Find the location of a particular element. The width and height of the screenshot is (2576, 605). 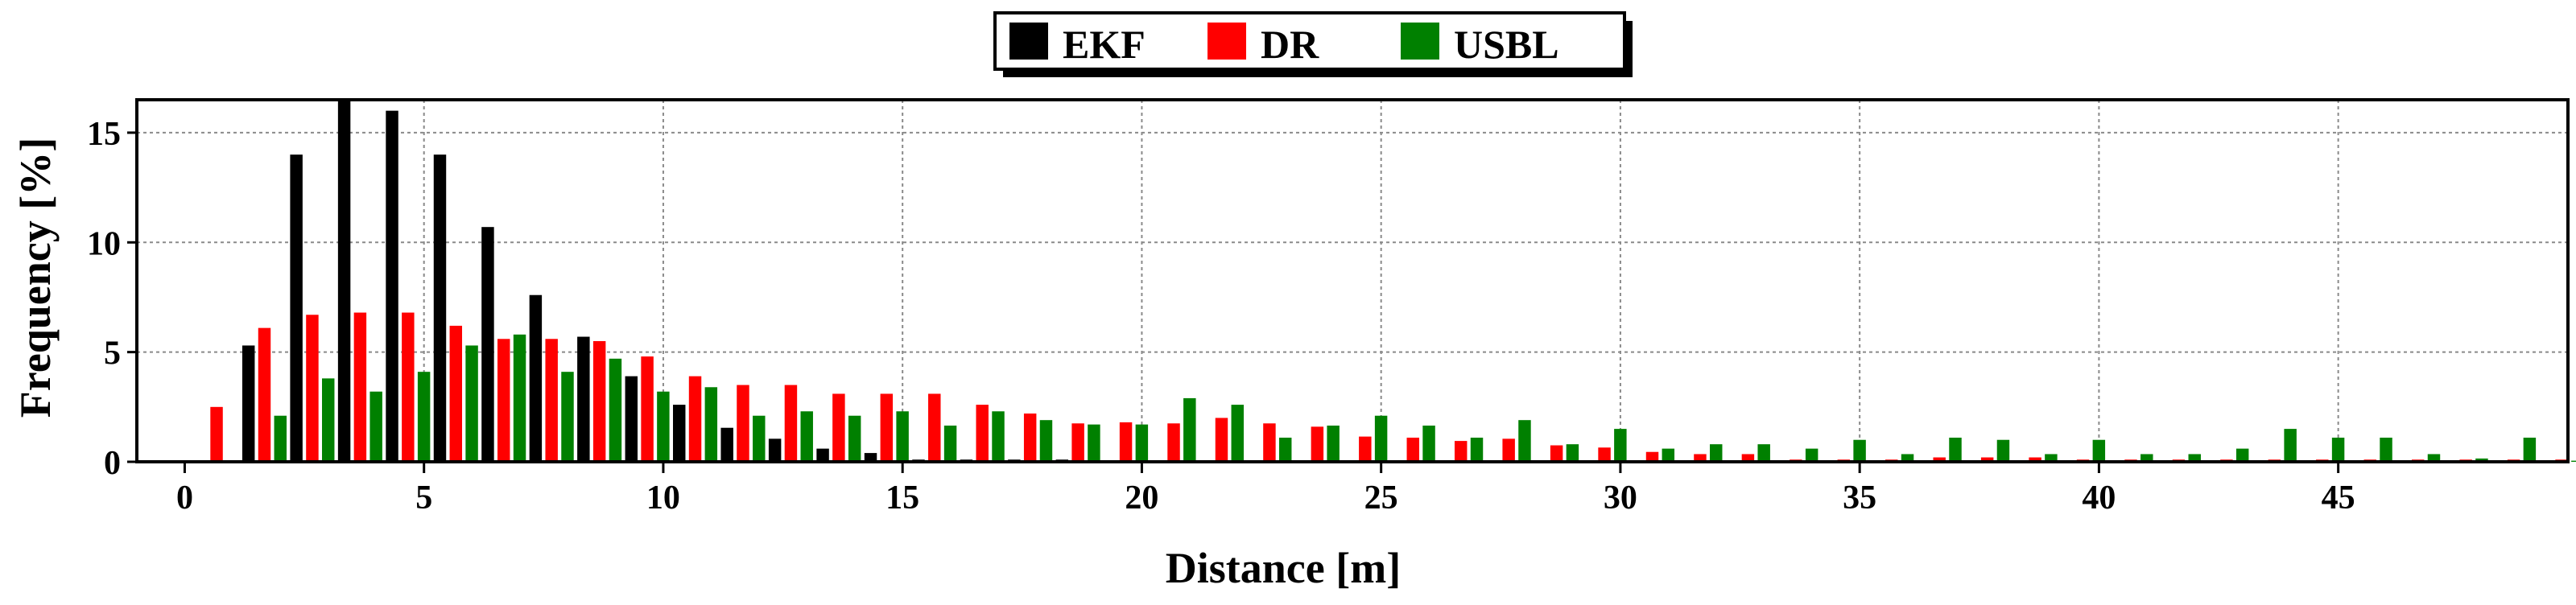

legend-swatch-ekf is located at coordinates (1028, 41).